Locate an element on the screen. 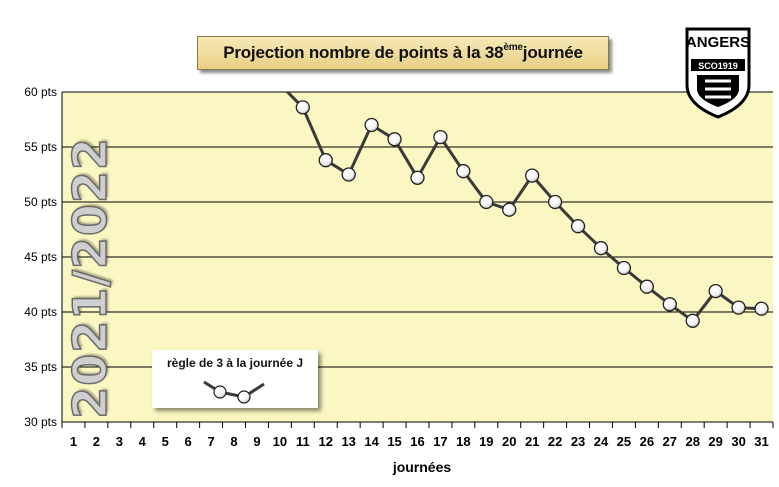 The height and width of the screenshot is (487, 779). season-watermark: 2021/2022 is located at coordinates (90, 277).